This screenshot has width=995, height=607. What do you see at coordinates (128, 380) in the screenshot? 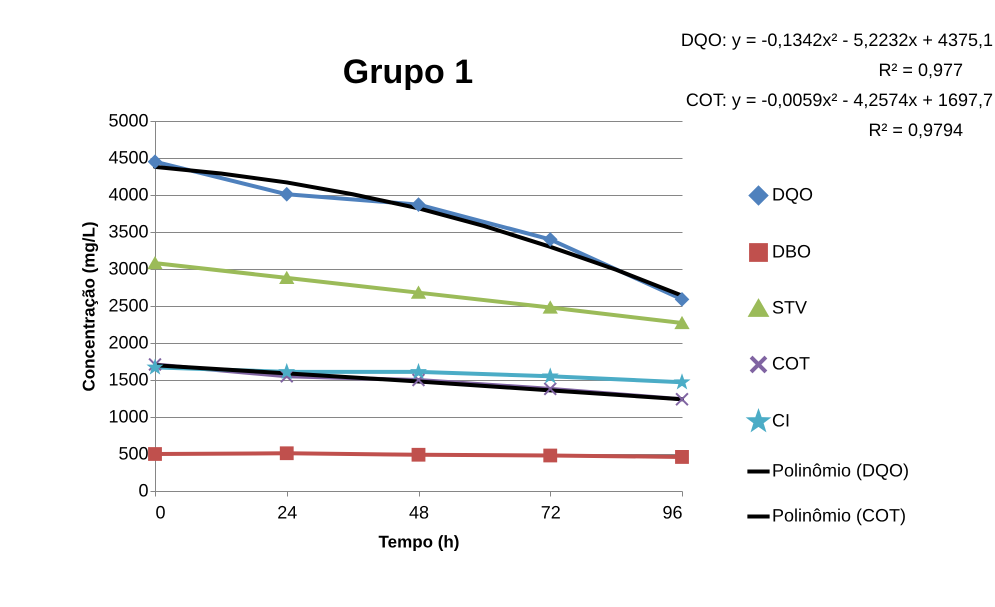
I see `y-tick-label: 1500` at bounding box center [128, 380].